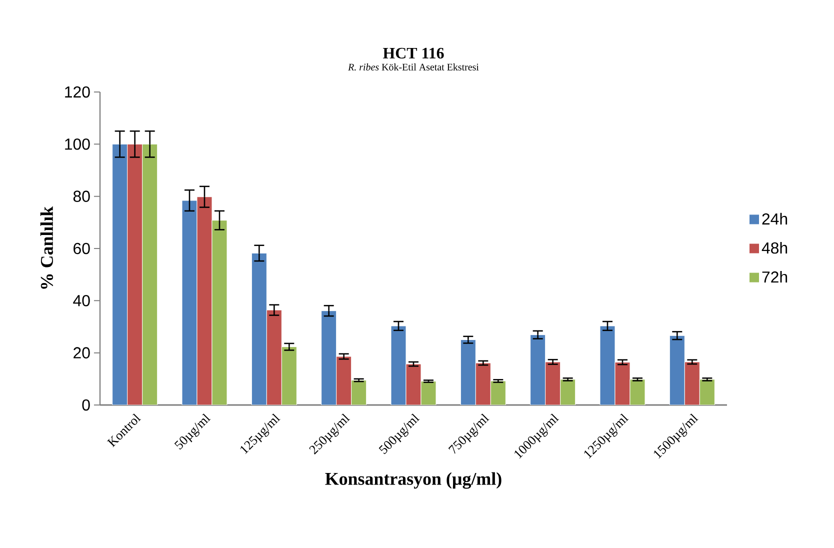  What do you see at coordinates (77, 92) in the screenshot?
I see `y-tick-label: 120` at bounding box center [77, 92].